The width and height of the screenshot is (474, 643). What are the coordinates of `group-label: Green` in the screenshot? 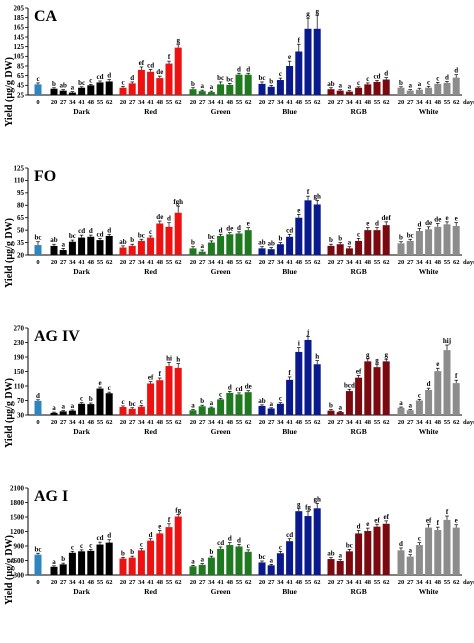 It's located at (221, 111).